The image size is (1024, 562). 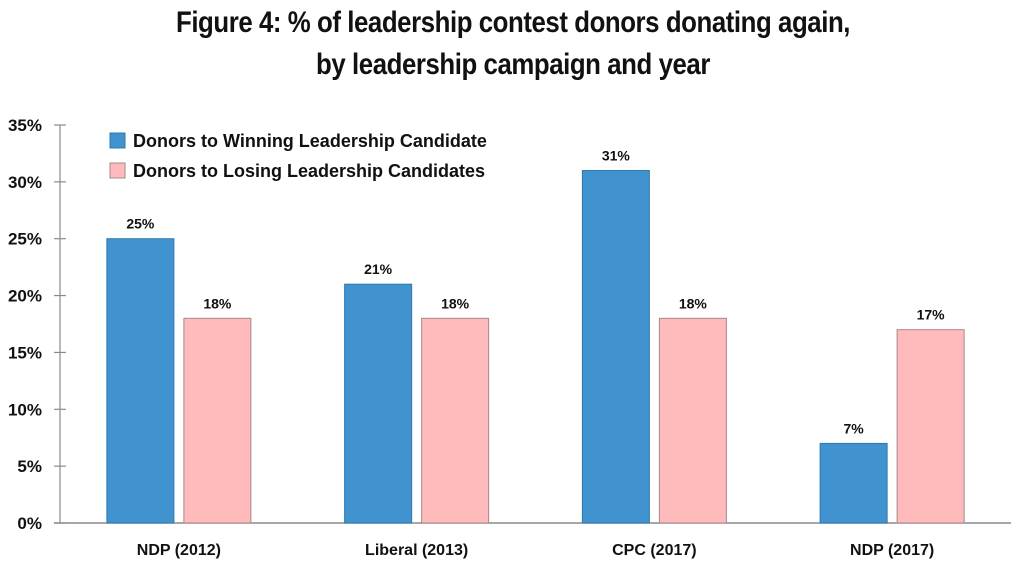 What do you see at coordinates (140, 224) in the screenshot?
I see `data-label: 25%` at bounding box center [140, 224].